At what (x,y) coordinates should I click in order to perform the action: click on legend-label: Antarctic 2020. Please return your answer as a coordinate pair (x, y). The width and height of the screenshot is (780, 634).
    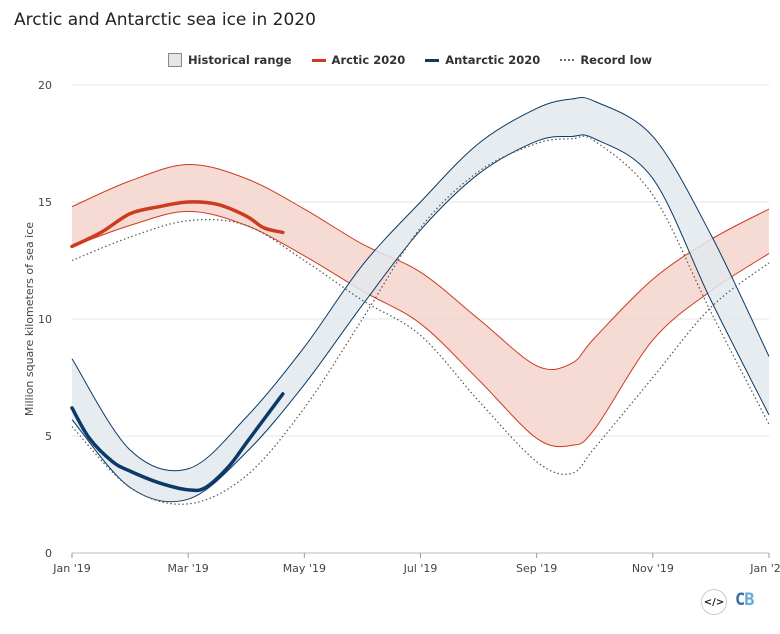
    Looking at the image, I should click on (493, 60).